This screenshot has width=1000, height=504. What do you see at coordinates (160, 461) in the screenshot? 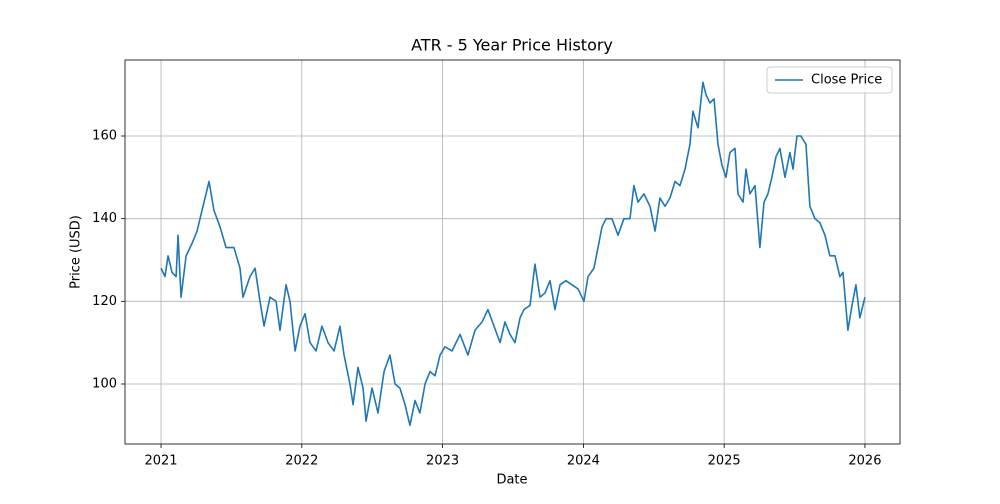
I see `x-tick-label: 2021` at bounding box center [160, 461].